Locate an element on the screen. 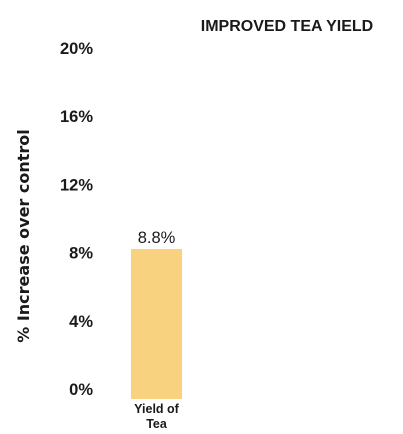 This screenshot has height=434, width=403. y-axis-label: % Increase over control is located at coordinates (23, 236).